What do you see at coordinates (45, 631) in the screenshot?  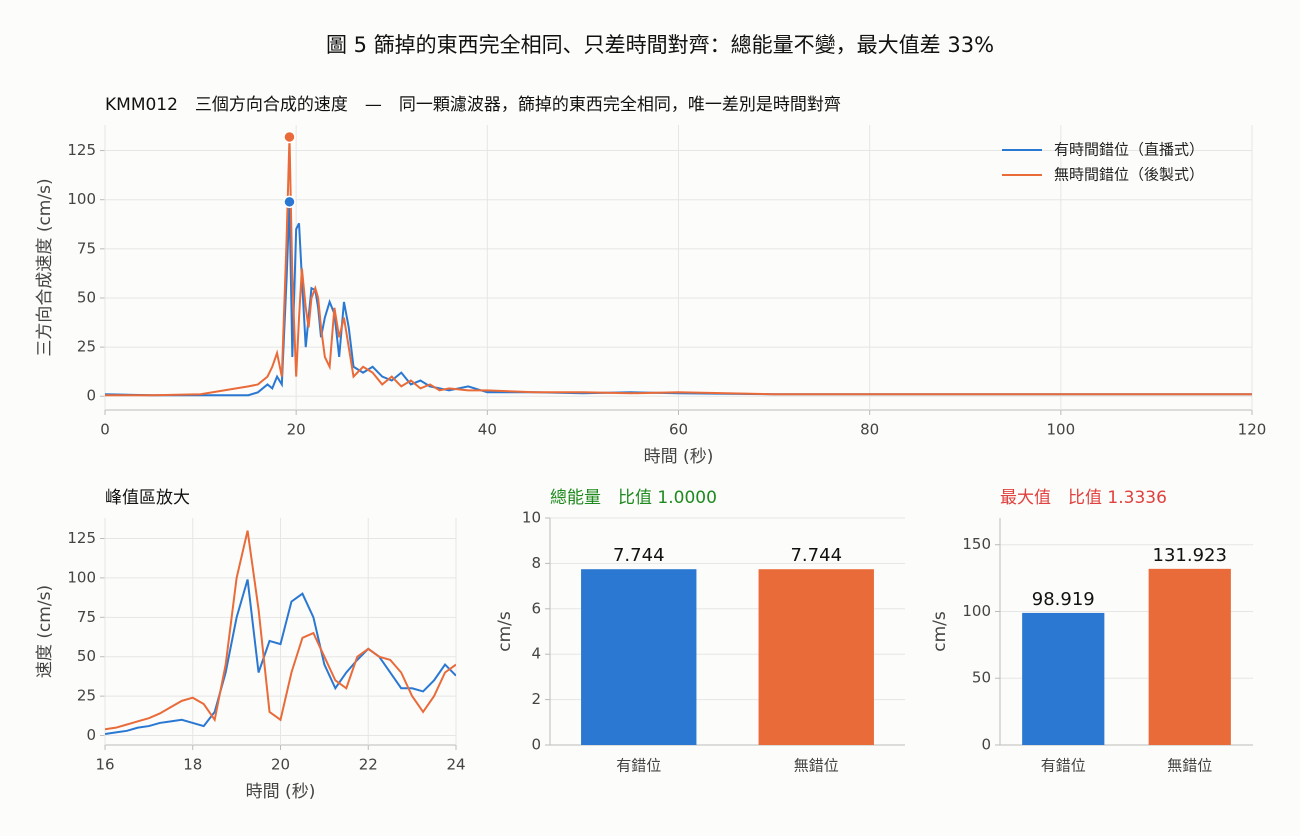 I see `y-axis-label: 速度 (cm/s)` at bounding box center [45, 631].